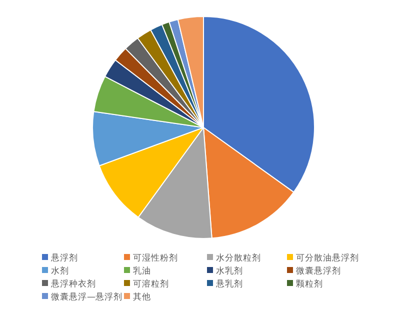 The image size is (409, 316). What do you see at coordinates (73, 284) in the screenshot?
I see `legend-label: 悬浮种衣剂` at bounding box center [73, 284].